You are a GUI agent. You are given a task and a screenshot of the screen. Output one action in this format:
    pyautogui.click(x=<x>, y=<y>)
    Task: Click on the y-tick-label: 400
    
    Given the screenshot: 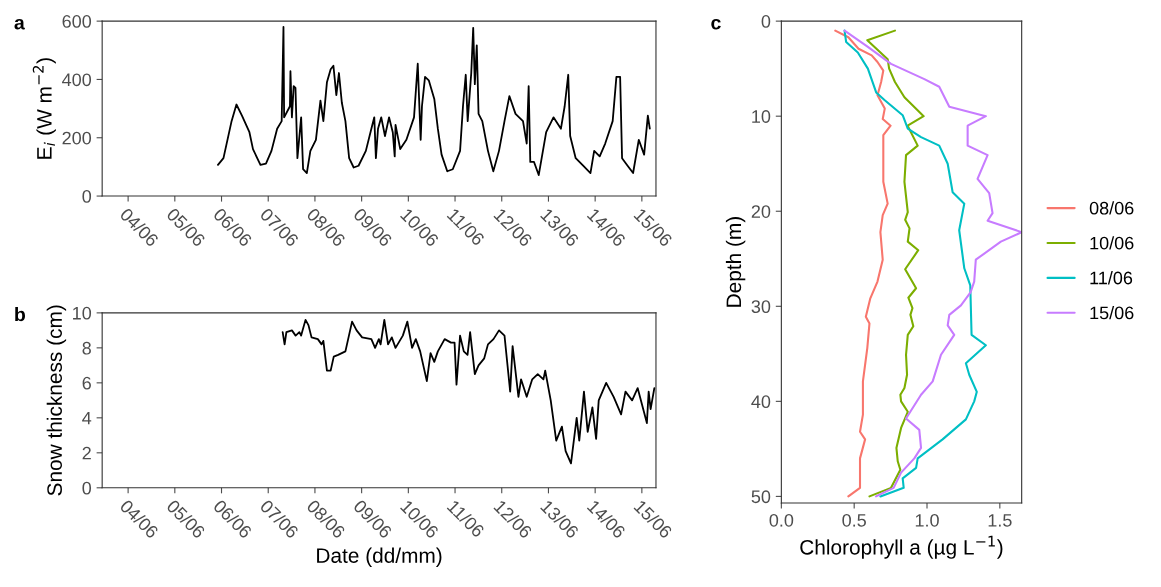 What is the action you would take?
    pyautogui.click(x=77, y=80)
    